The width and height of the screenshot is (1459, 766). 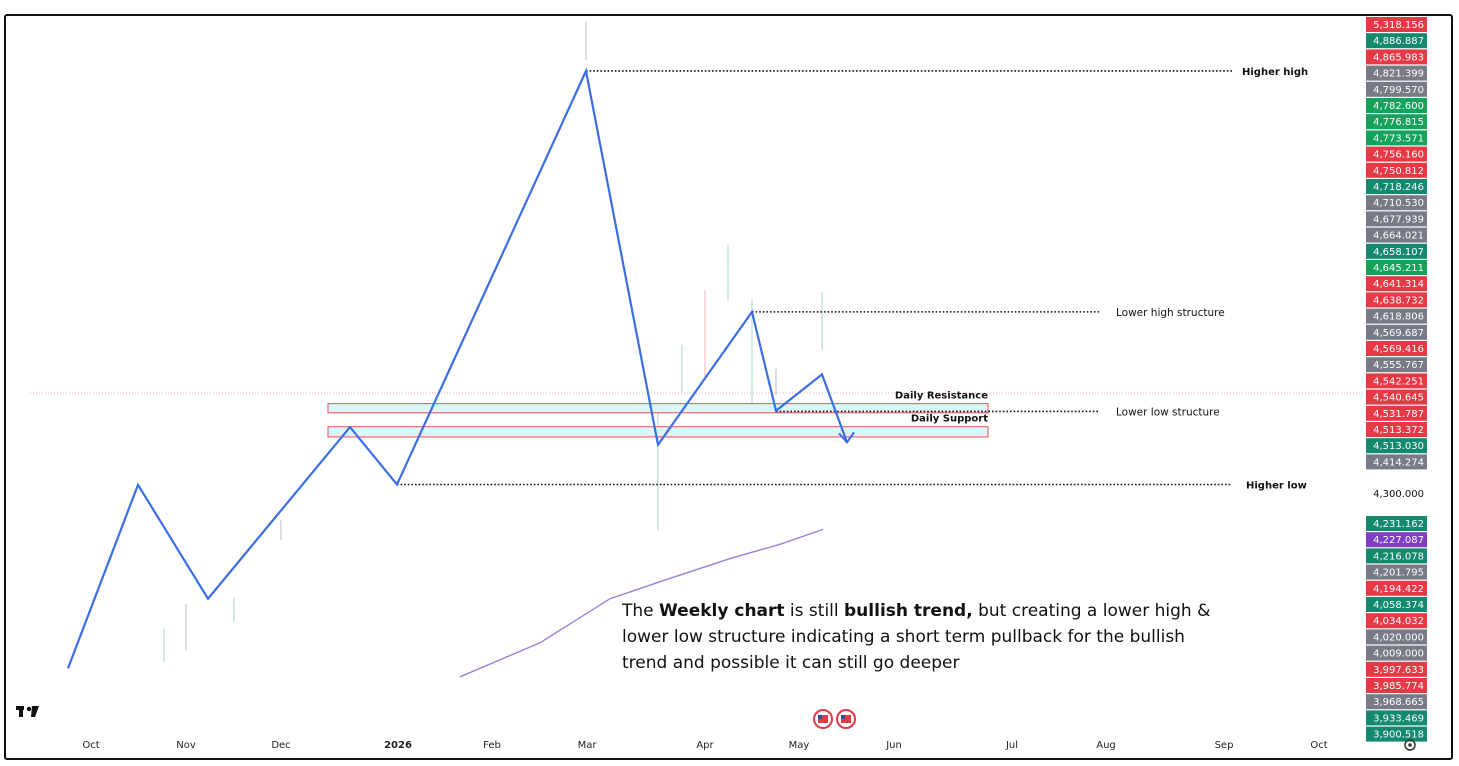 I want to click on price-label: 4,664.021, so click(x=1398, y=236).